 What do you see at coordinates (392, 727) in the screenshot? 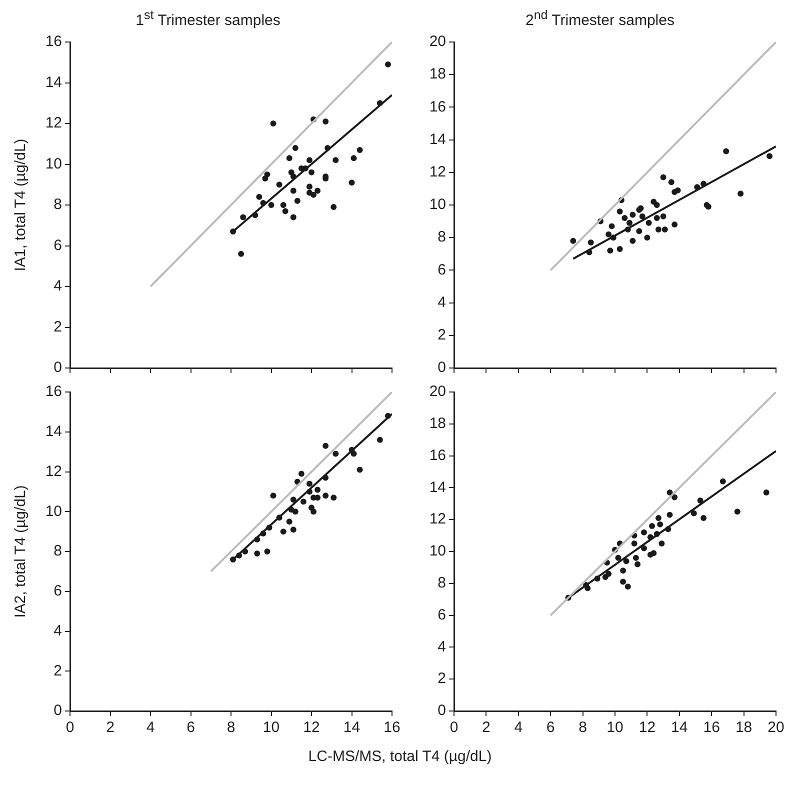
I see `x-tick-label: 16` at bounding box center [392, 727].